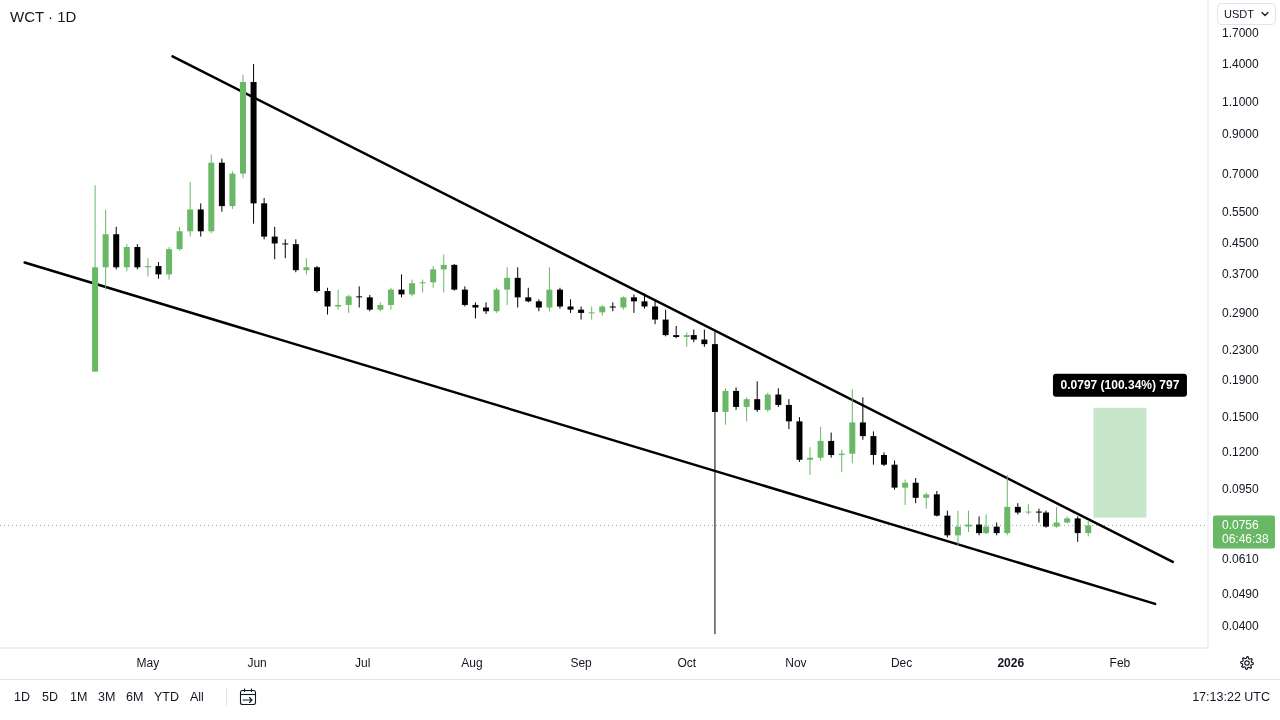 The width and height of the screenshot is (1280, 720). I want to click on y-tick-label: 0.2300, so click(1241, 349).